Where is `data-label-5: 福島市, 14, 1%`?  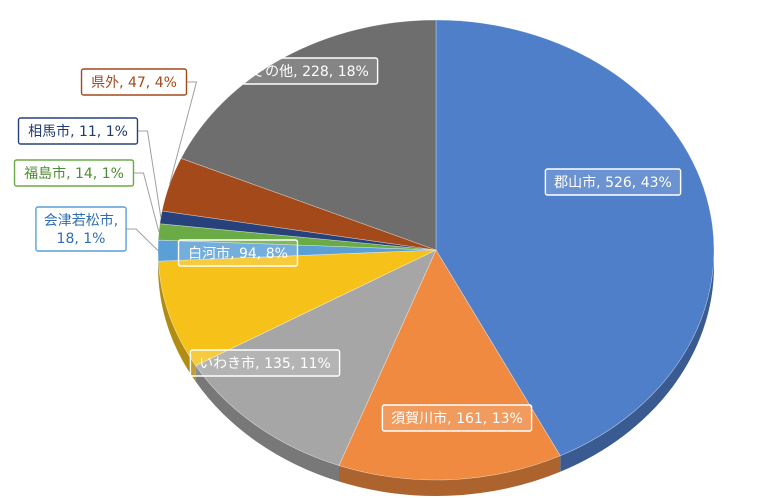 data-label-5: 福島市, 14, 1% is located at coordinates (74, 173).